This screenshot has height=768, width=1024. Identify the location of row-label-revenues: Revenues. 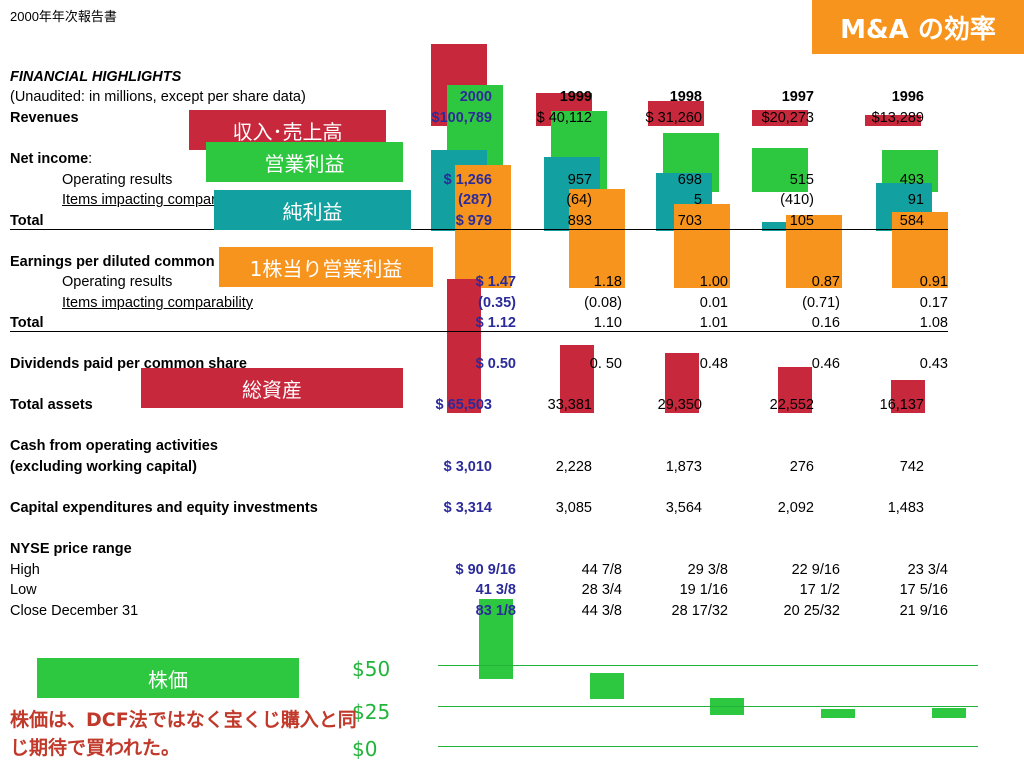
(44, 118).